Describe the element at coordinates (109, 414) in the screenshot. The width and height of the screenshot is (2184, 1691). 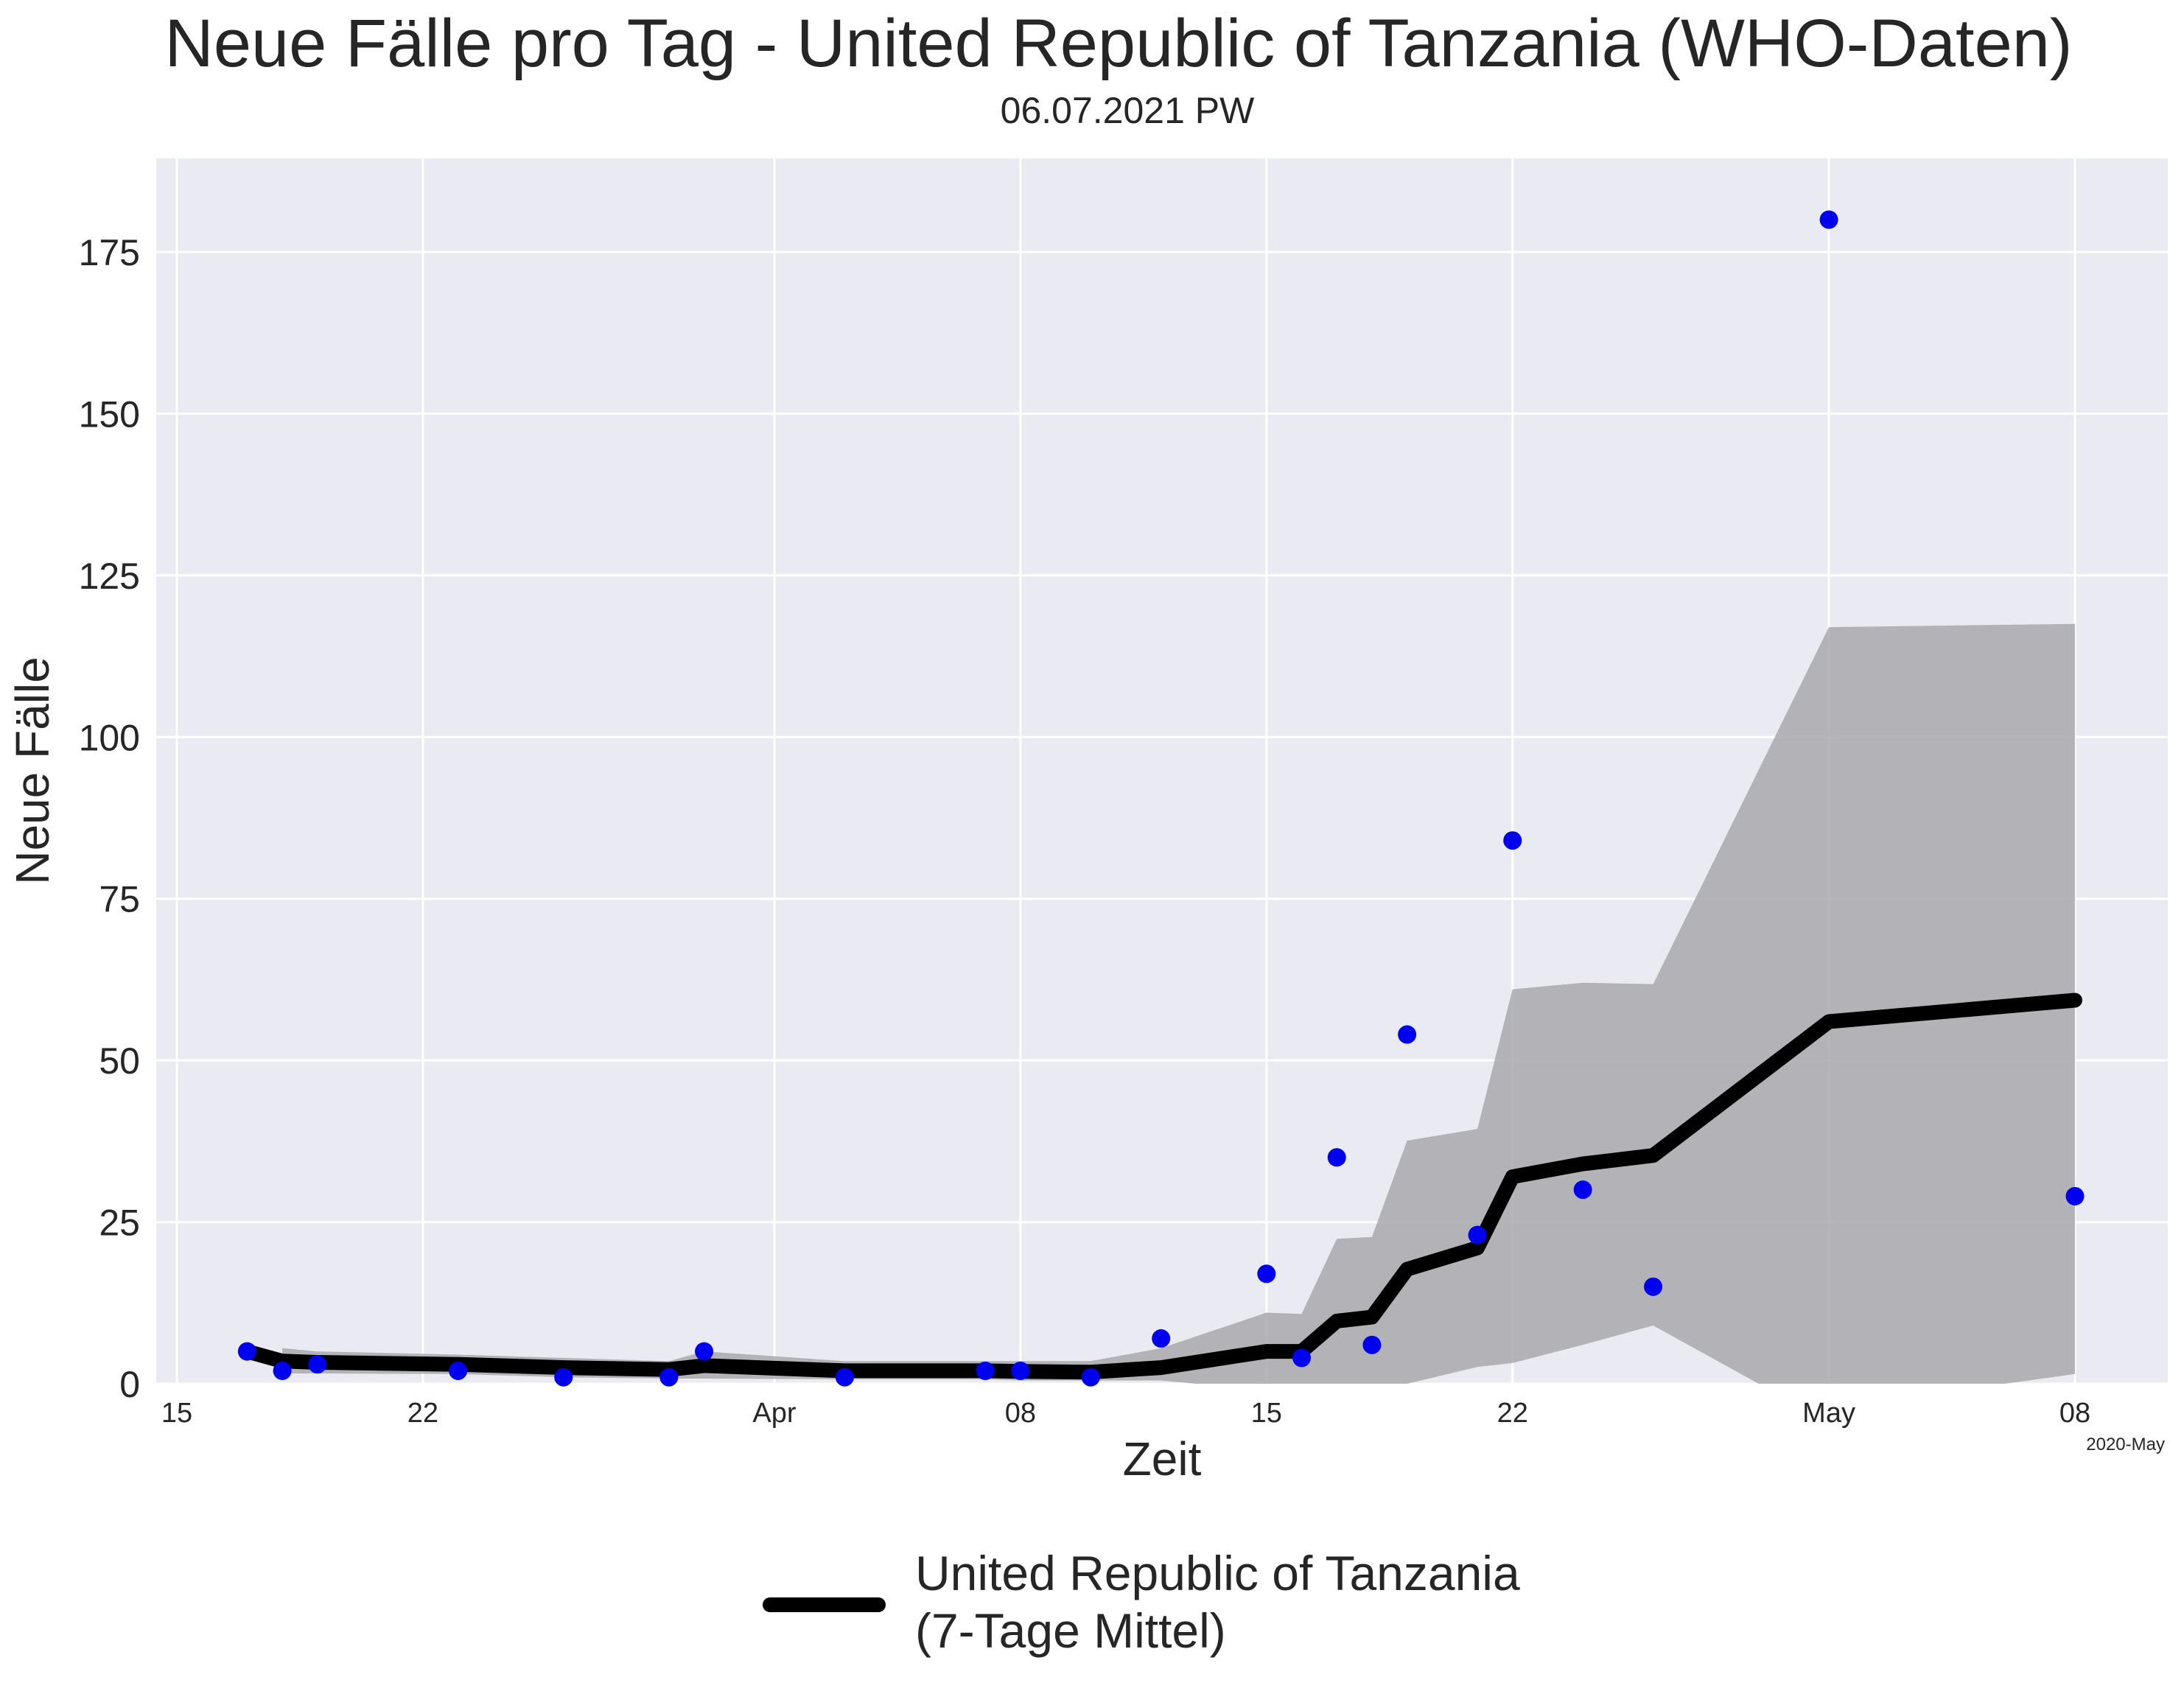
I see `y-tick-label-6: 150` at that location.